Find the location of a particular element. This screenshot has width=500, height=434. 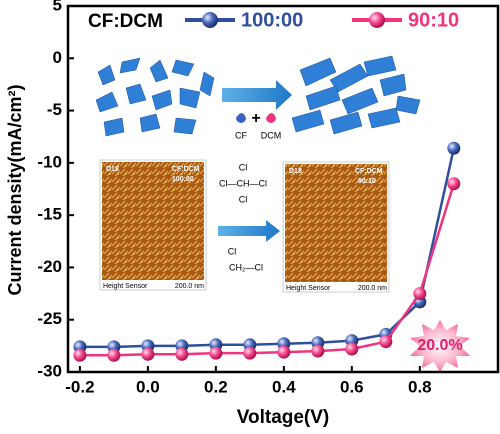

legend-label: 100:00 is located at coordinates (272, 20).